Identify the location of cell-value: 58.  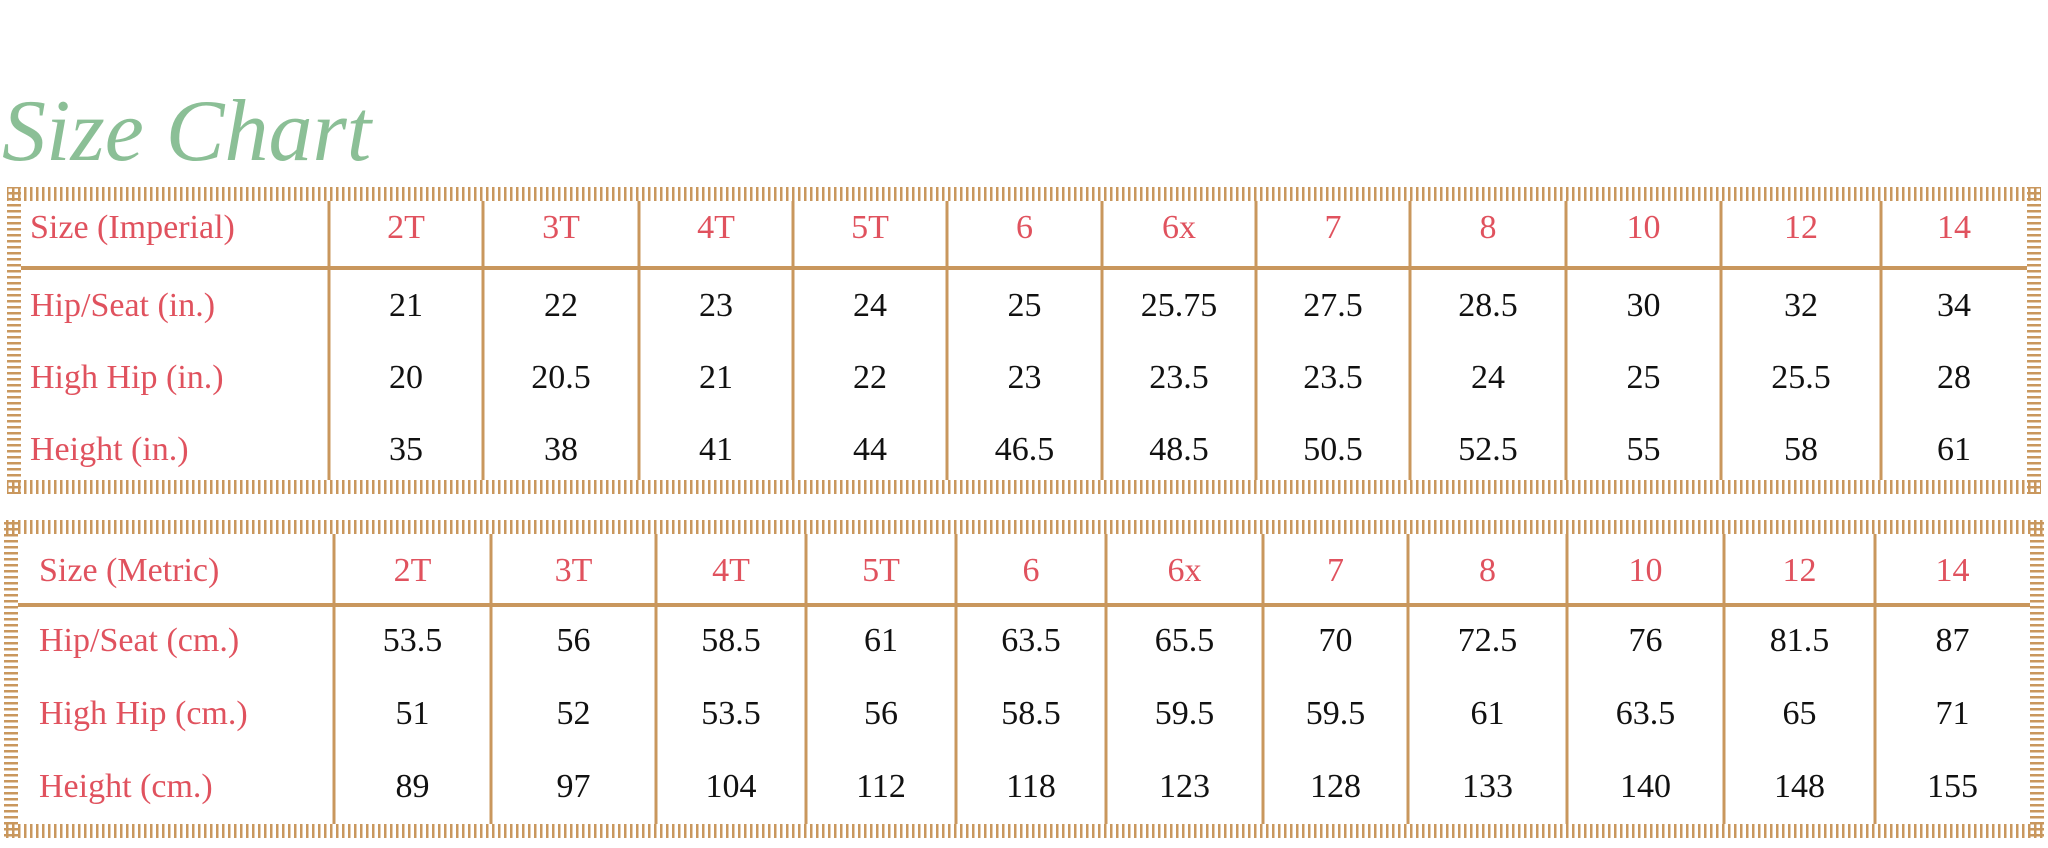
(1801, 449).